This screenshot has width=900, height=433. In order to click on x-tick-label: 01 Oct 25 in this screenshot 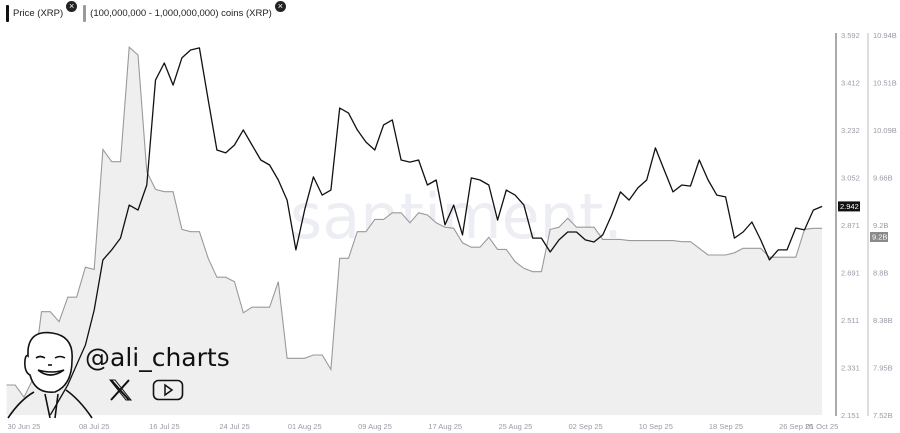, I will do `click(822, 426)`.